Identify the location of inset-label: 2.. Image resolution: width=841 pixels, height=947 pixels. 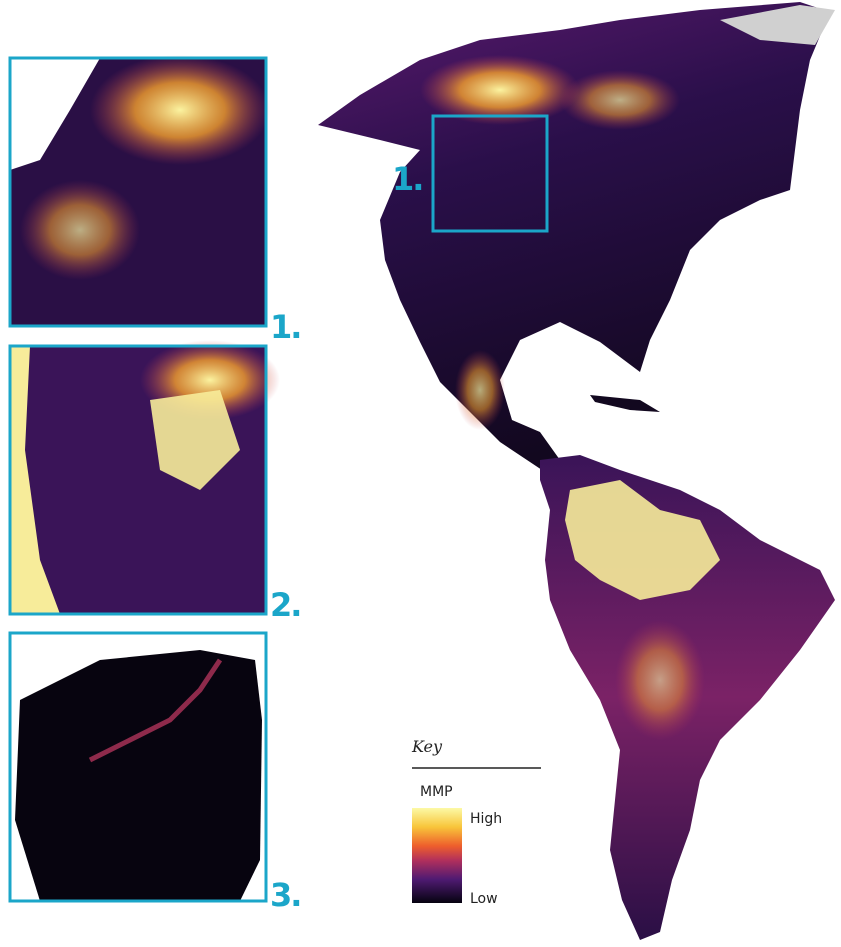
(285, 605).